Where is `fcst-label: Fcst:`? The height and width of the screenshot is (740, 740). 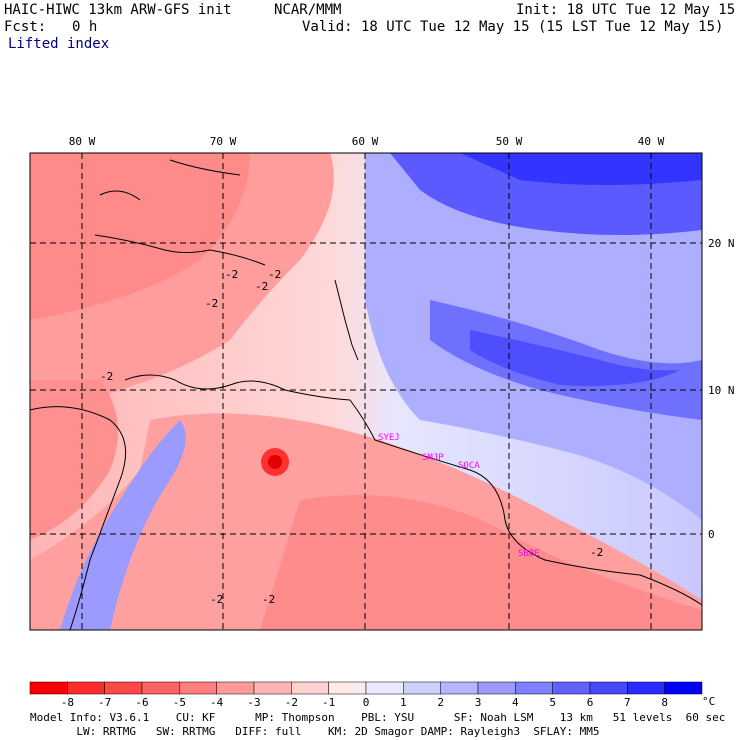
fcst-label: Fcst: is located at coordinates (25, 27).